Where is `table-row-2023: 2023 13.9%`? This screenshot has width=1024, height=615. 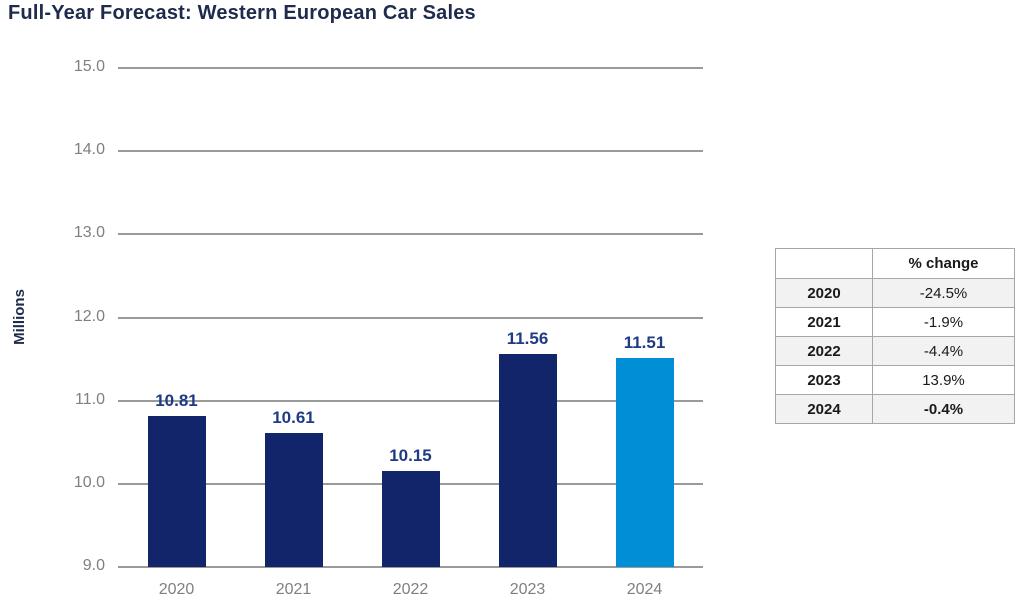
table-row-2023: 2023 13.9% is located at coordinates (895, 380).